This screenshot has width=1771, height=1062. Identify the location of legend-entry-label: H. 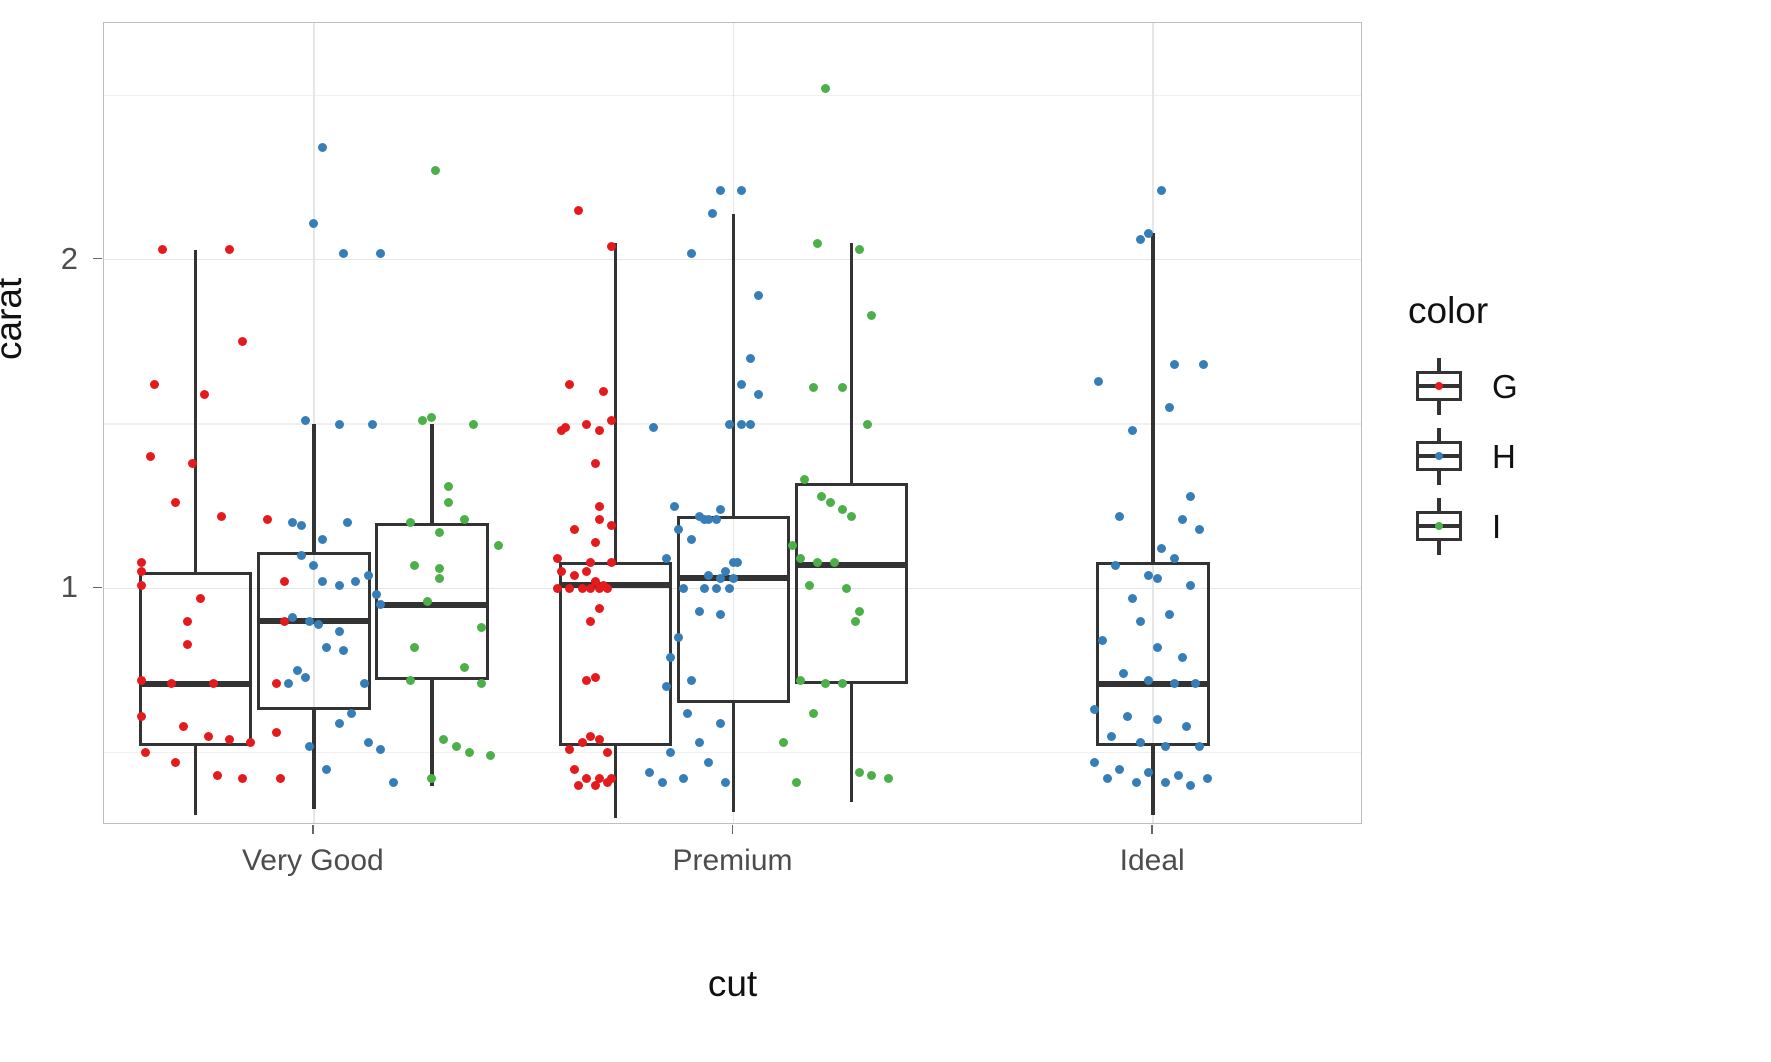
(1504, 456).